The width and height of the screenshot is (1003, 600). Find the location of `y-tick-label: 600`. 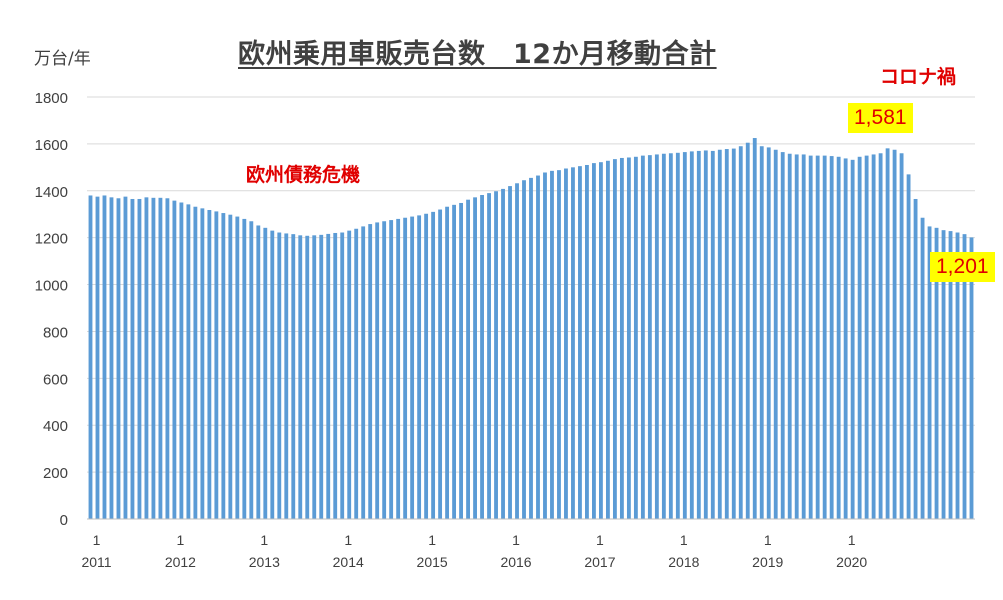

y-tick-label: 600 is located at coordinates (55, 379).